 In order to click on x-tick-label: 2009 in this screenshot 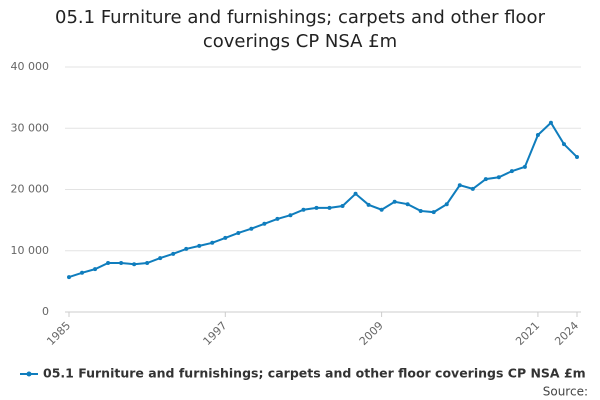, I will do `click(371, 333)`.